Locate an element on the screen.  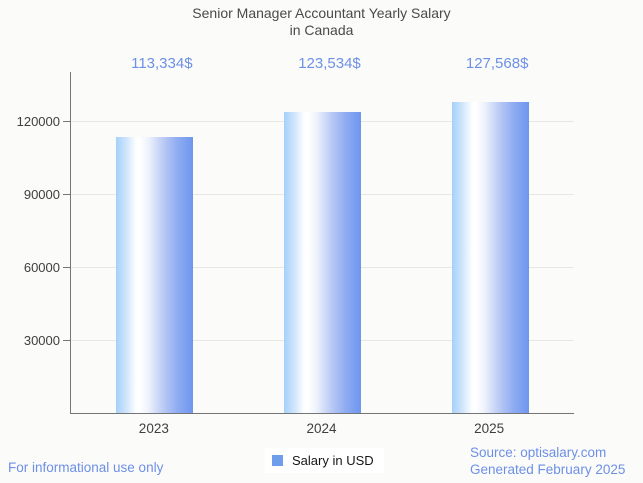
y-axis-label-30000: 30000 is located at coordinates (41, 340).